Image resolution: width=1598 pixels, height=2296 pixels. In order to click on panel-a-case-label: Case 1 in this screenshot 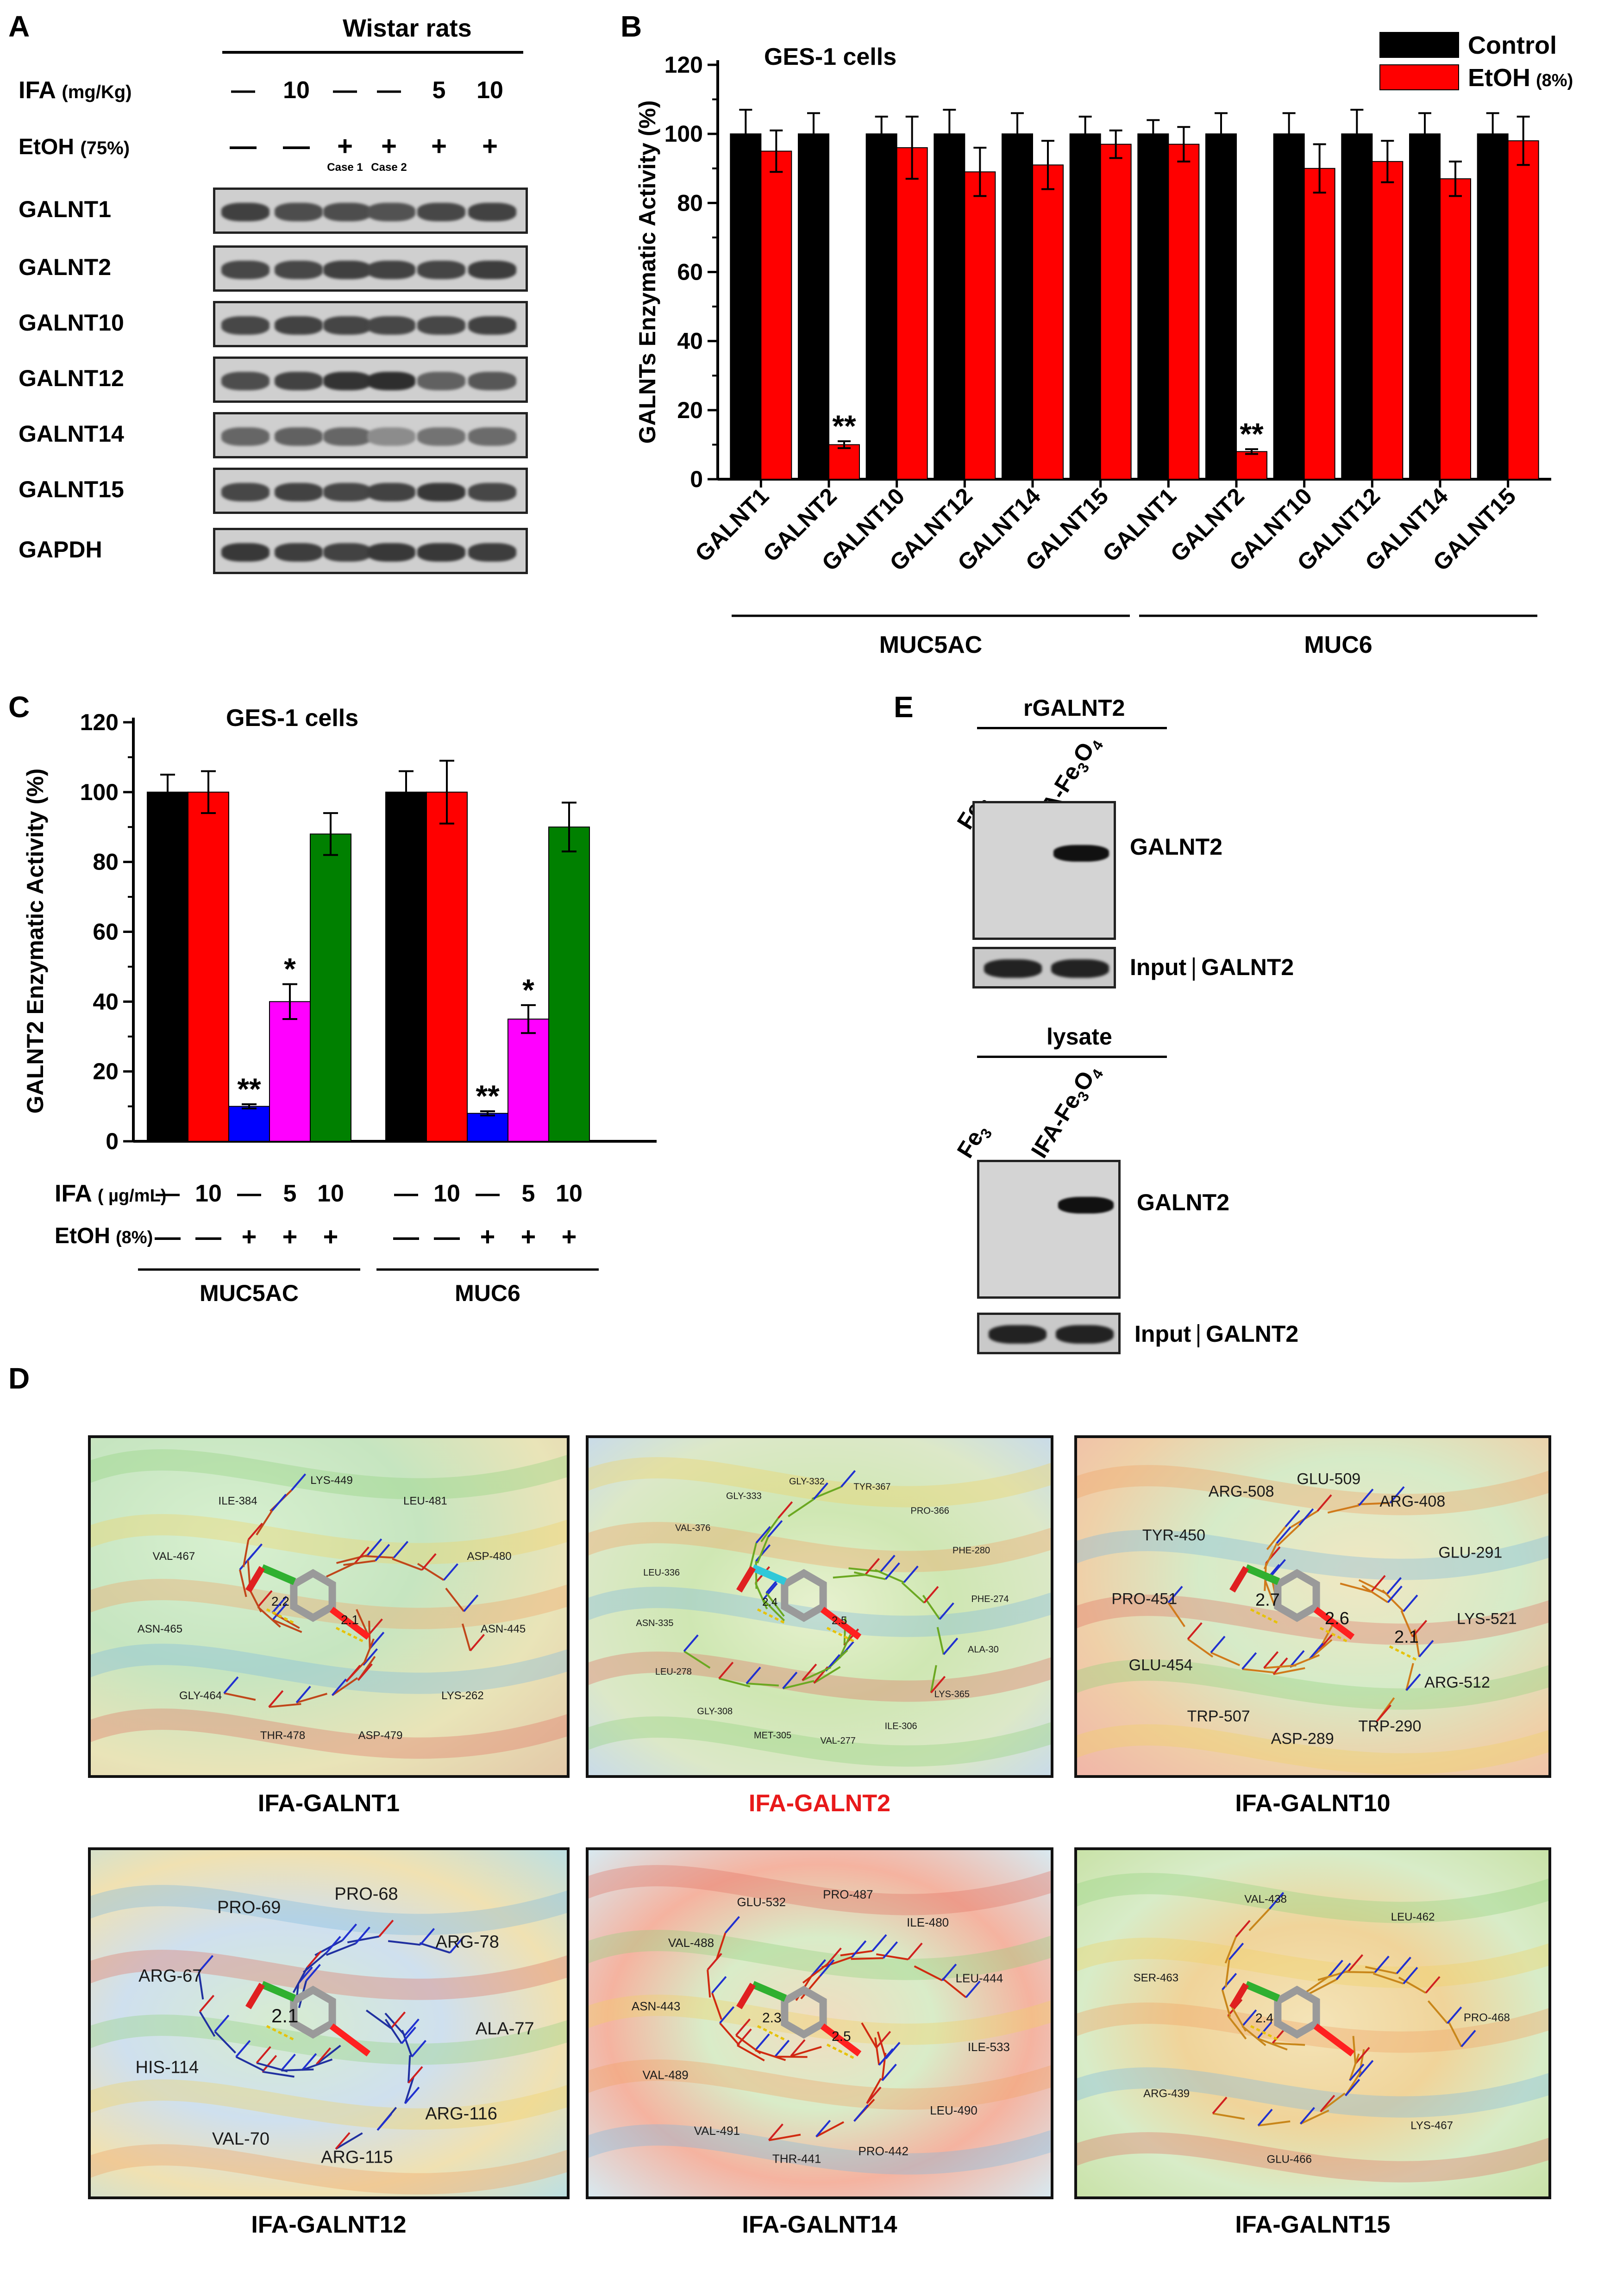, I will do `click(345, 167)`.